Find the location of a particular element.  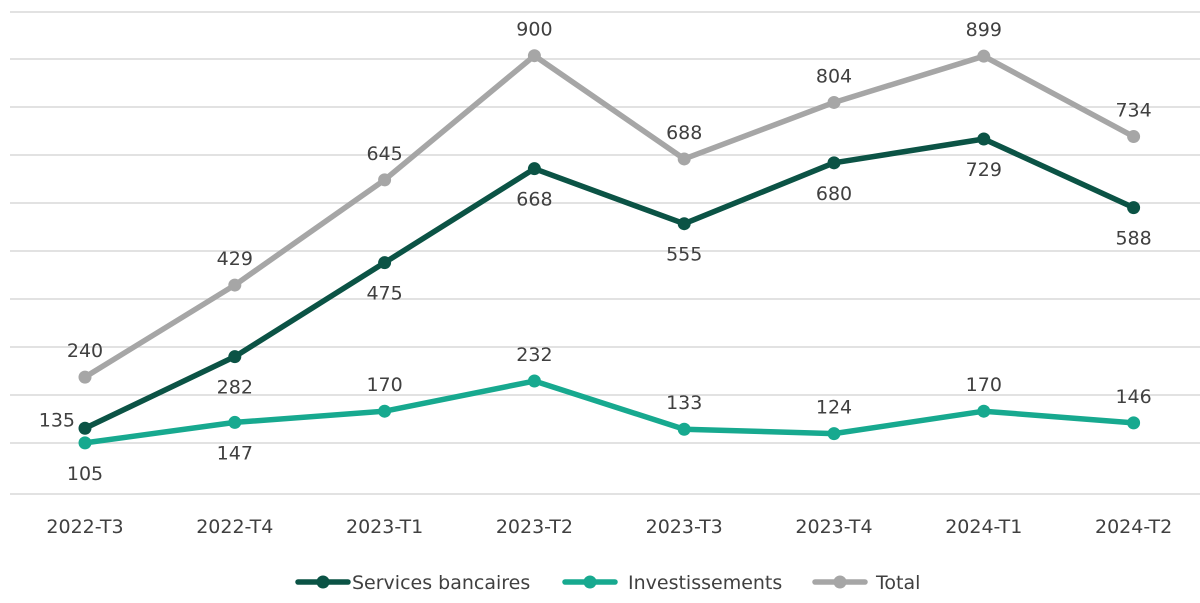

data-label-services-bancaires: 729 is located at coordinates (984, 170).